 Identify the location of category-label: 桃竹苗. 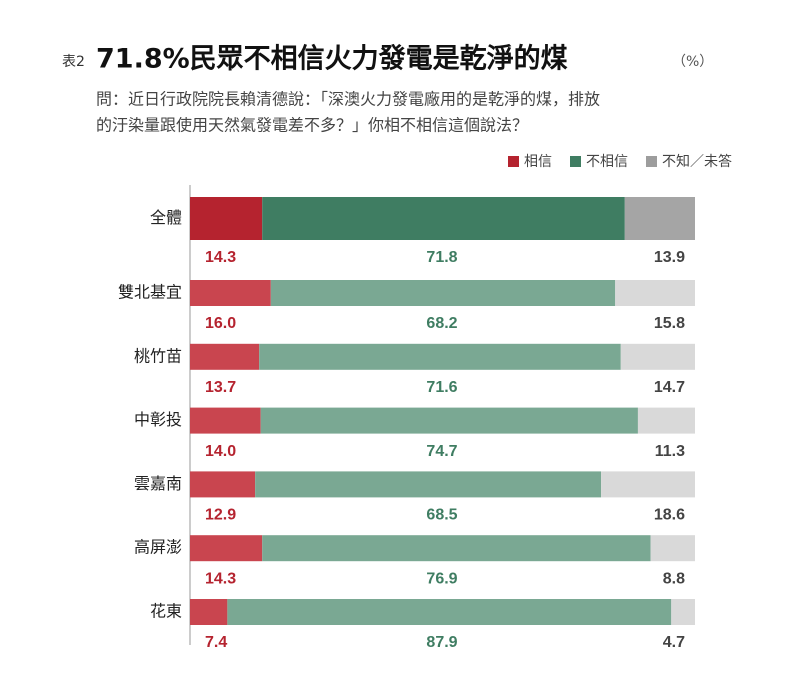
(158, 355).